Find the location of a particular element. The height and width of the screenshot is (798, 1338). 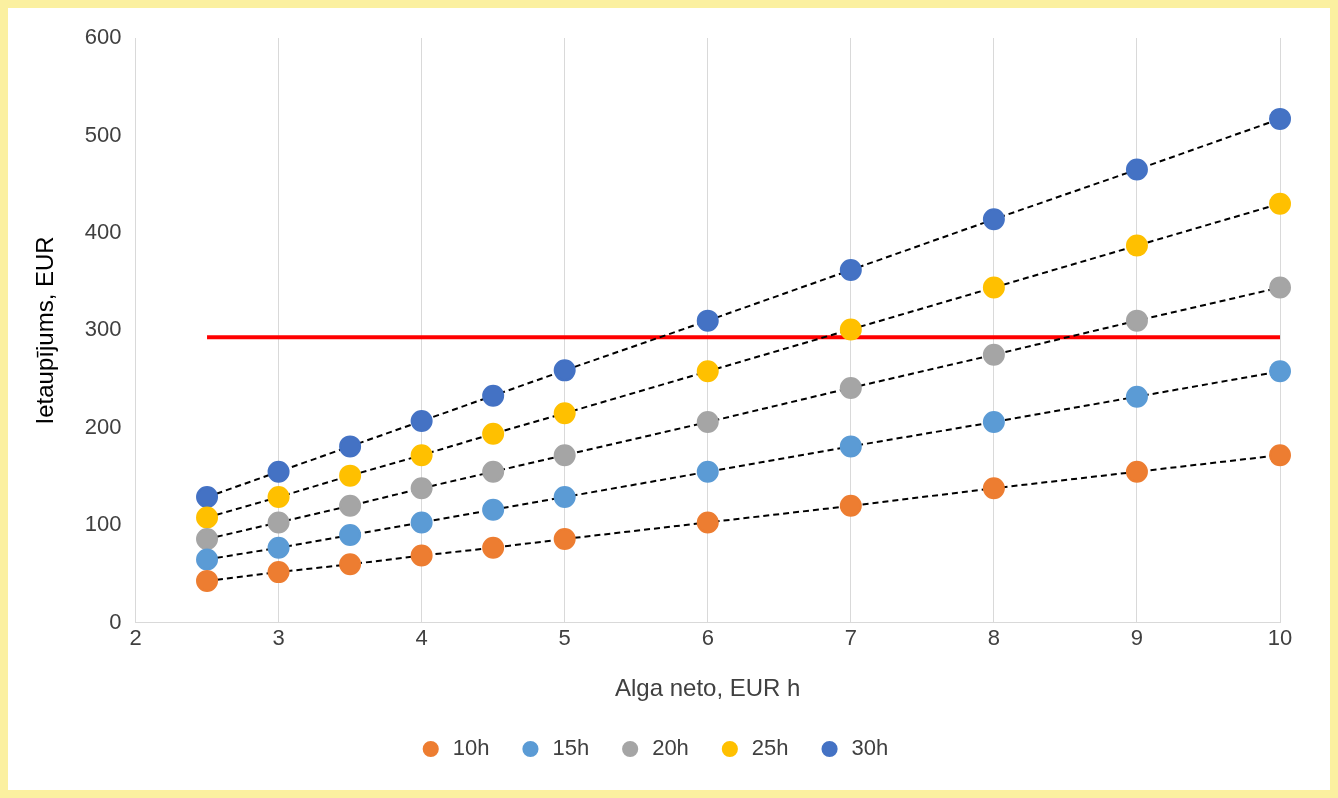

x-tick-label: 10 is located at coordinates (1280, 638).